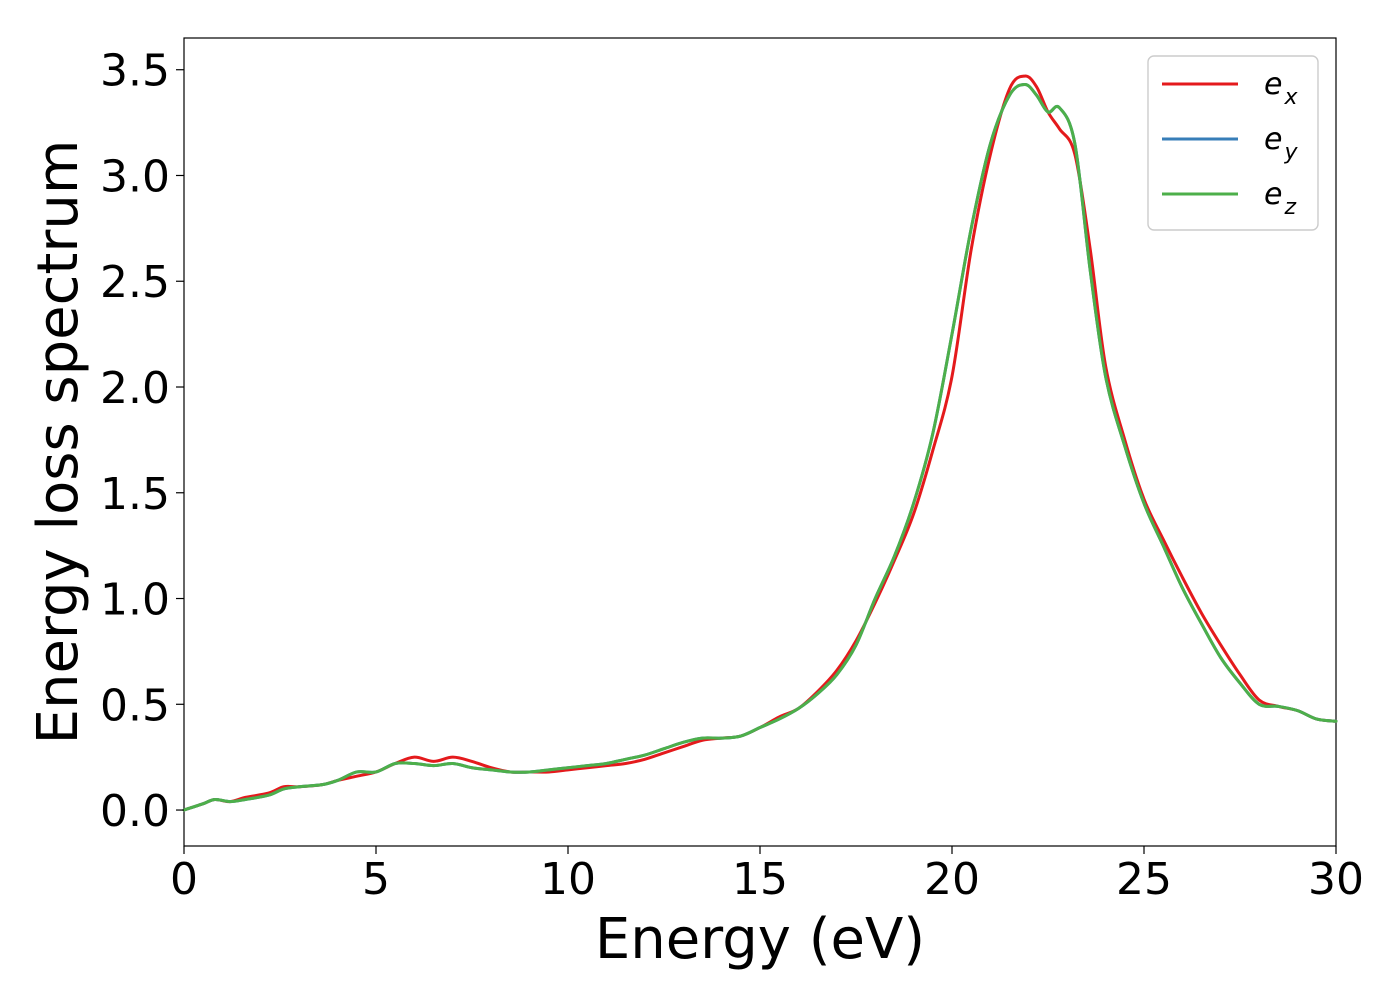 This screenshot has width=1400, height=1000. Describe the element at coordinates (568, 879) in the screenshot. I see `x-tick-label: 10` at that location.